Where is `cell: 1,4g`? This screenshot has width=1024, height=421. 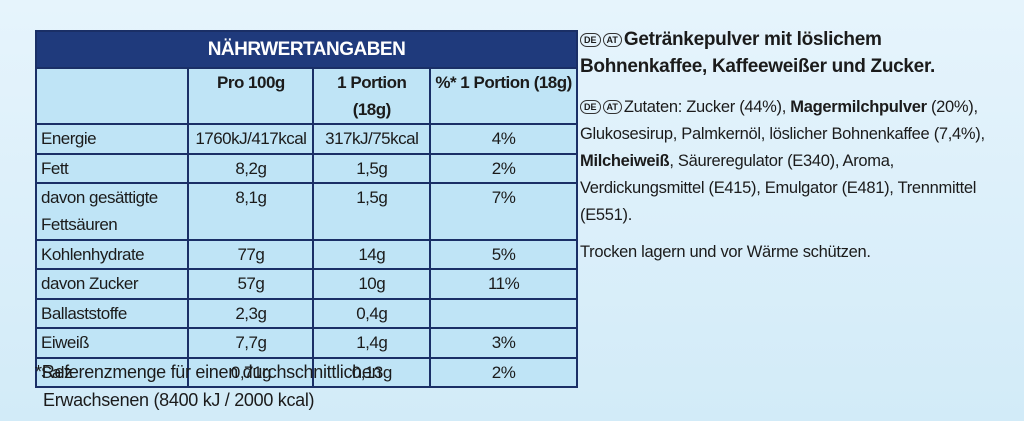 cell: 1,4g is located at coordinates (372, 343).